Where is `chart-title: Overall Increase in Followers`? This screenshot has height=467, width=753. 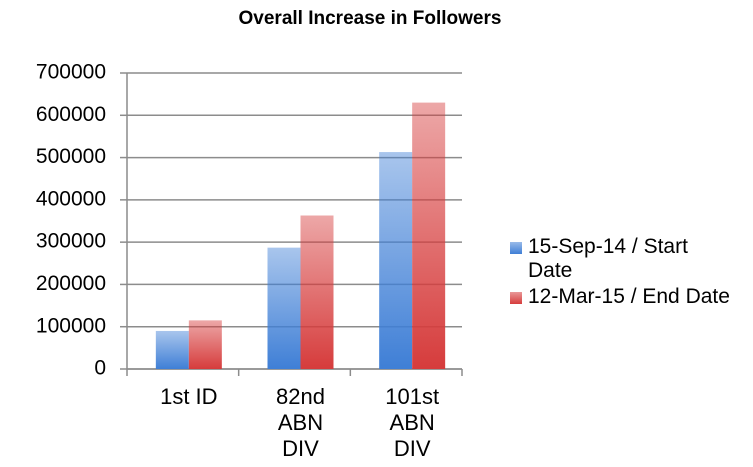 chart-title: Overall Increase in Followers is located at coordinates (370, 18).